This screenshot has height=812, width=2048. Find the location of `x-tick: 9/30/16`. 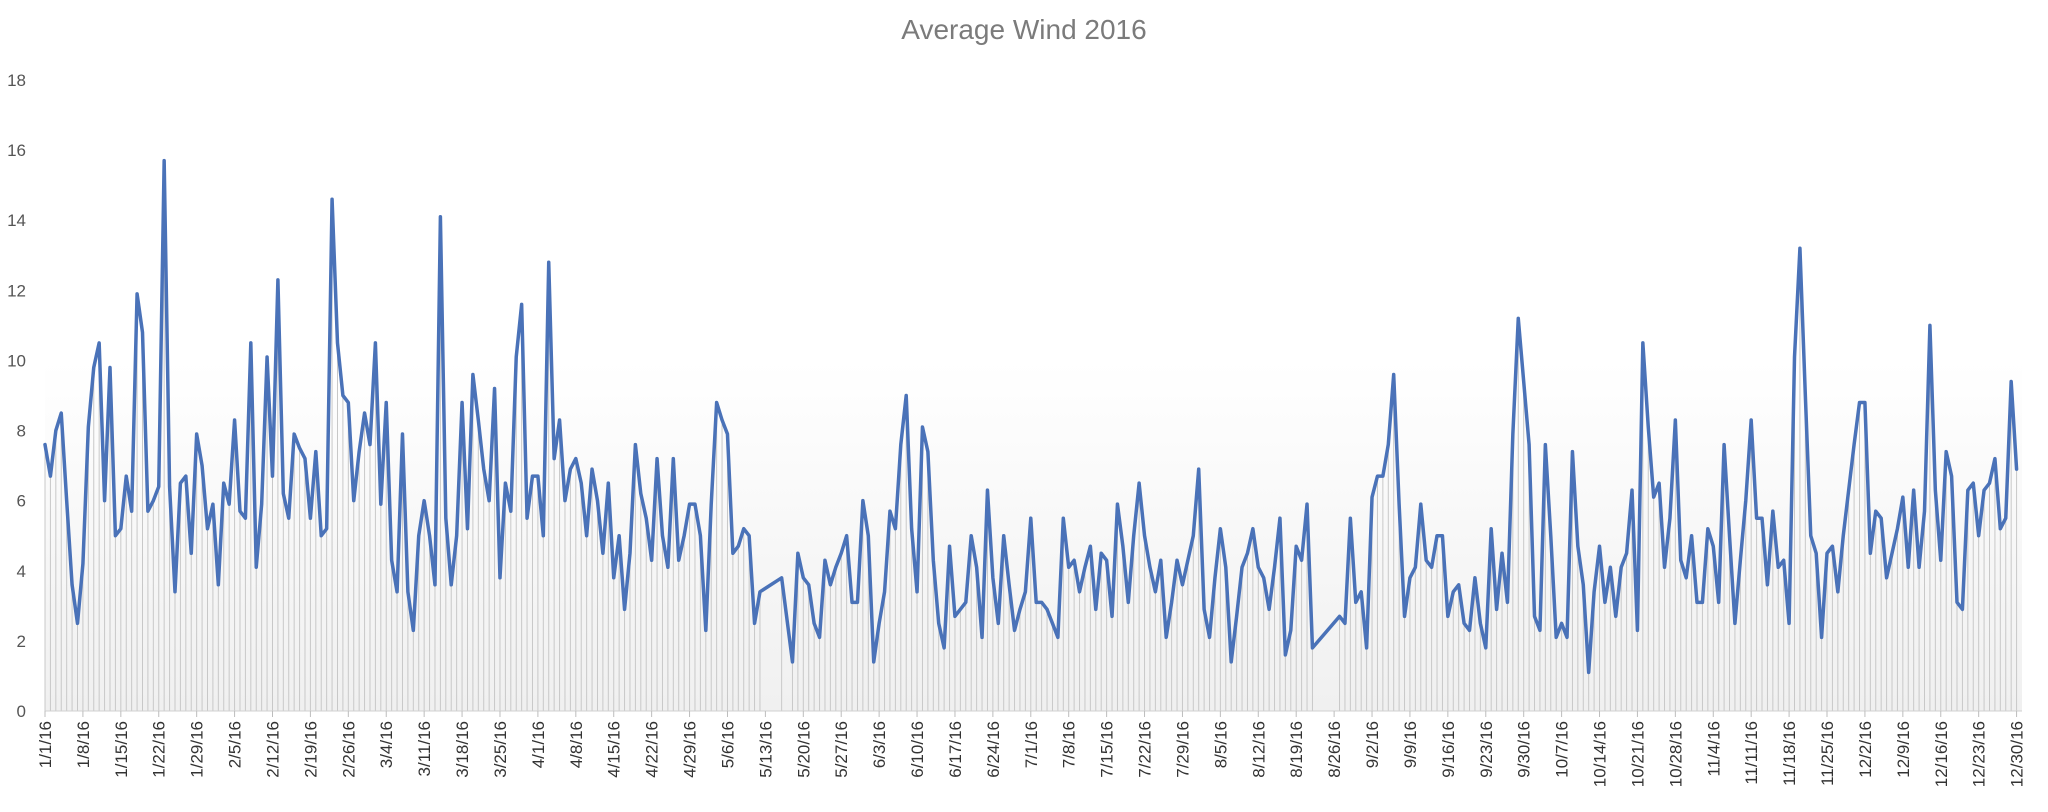

x-tick: 9/30/16 is located at coordinates (1524, 744).